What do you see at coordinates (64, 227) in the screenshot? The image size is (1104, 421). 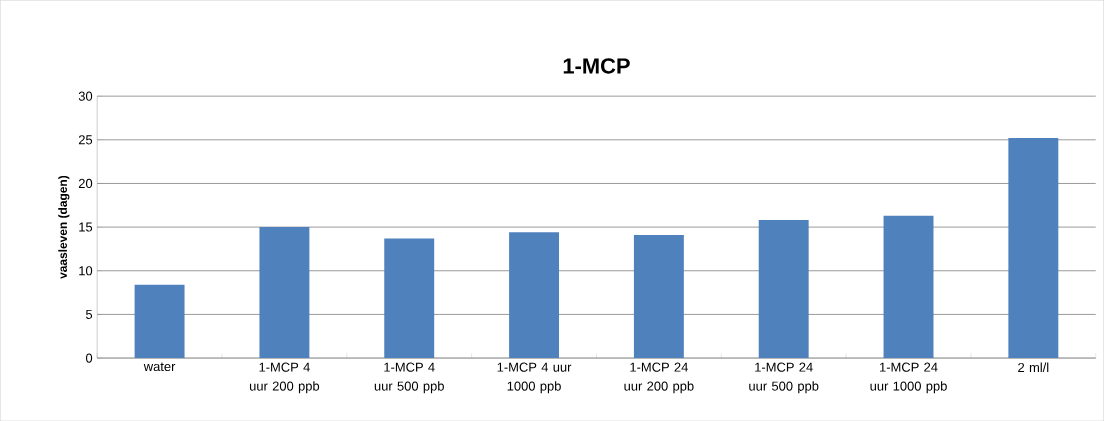 I see `y-axis-title: vaasleven (dagen)` at bounding box center [64, 227].